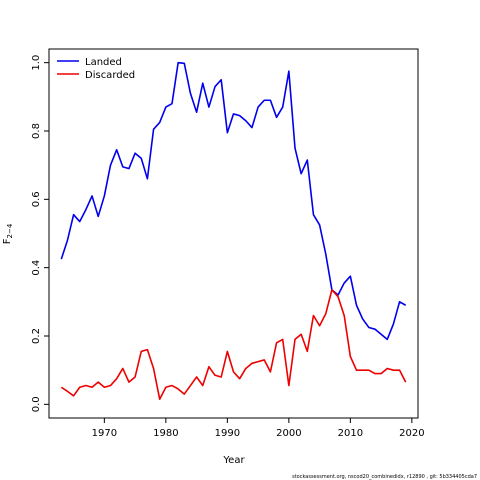 This screenshot has width=480, height=480. What do you see at coordinates (10, 230) in the screenshot?
I see `y-axis-title-subscript: 2−4` at bounding box center [10, 230].